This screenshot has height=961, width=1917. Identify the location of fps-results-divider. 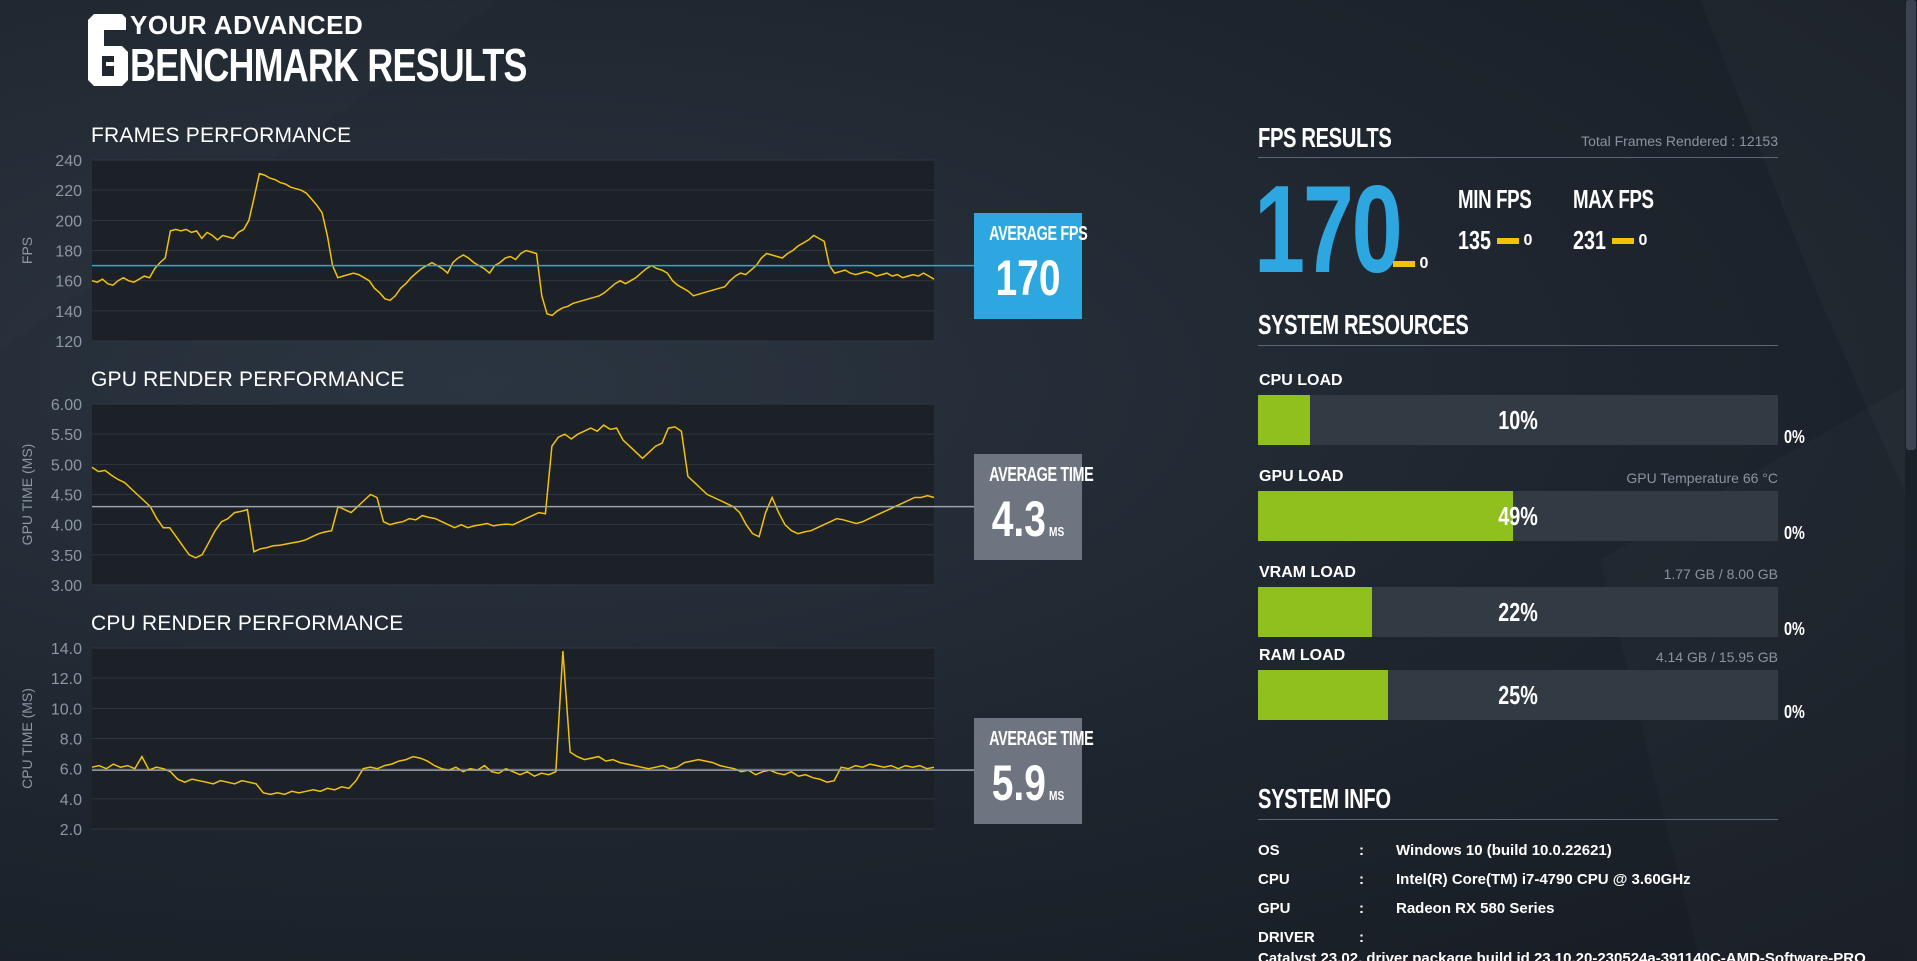
(1518, 157).